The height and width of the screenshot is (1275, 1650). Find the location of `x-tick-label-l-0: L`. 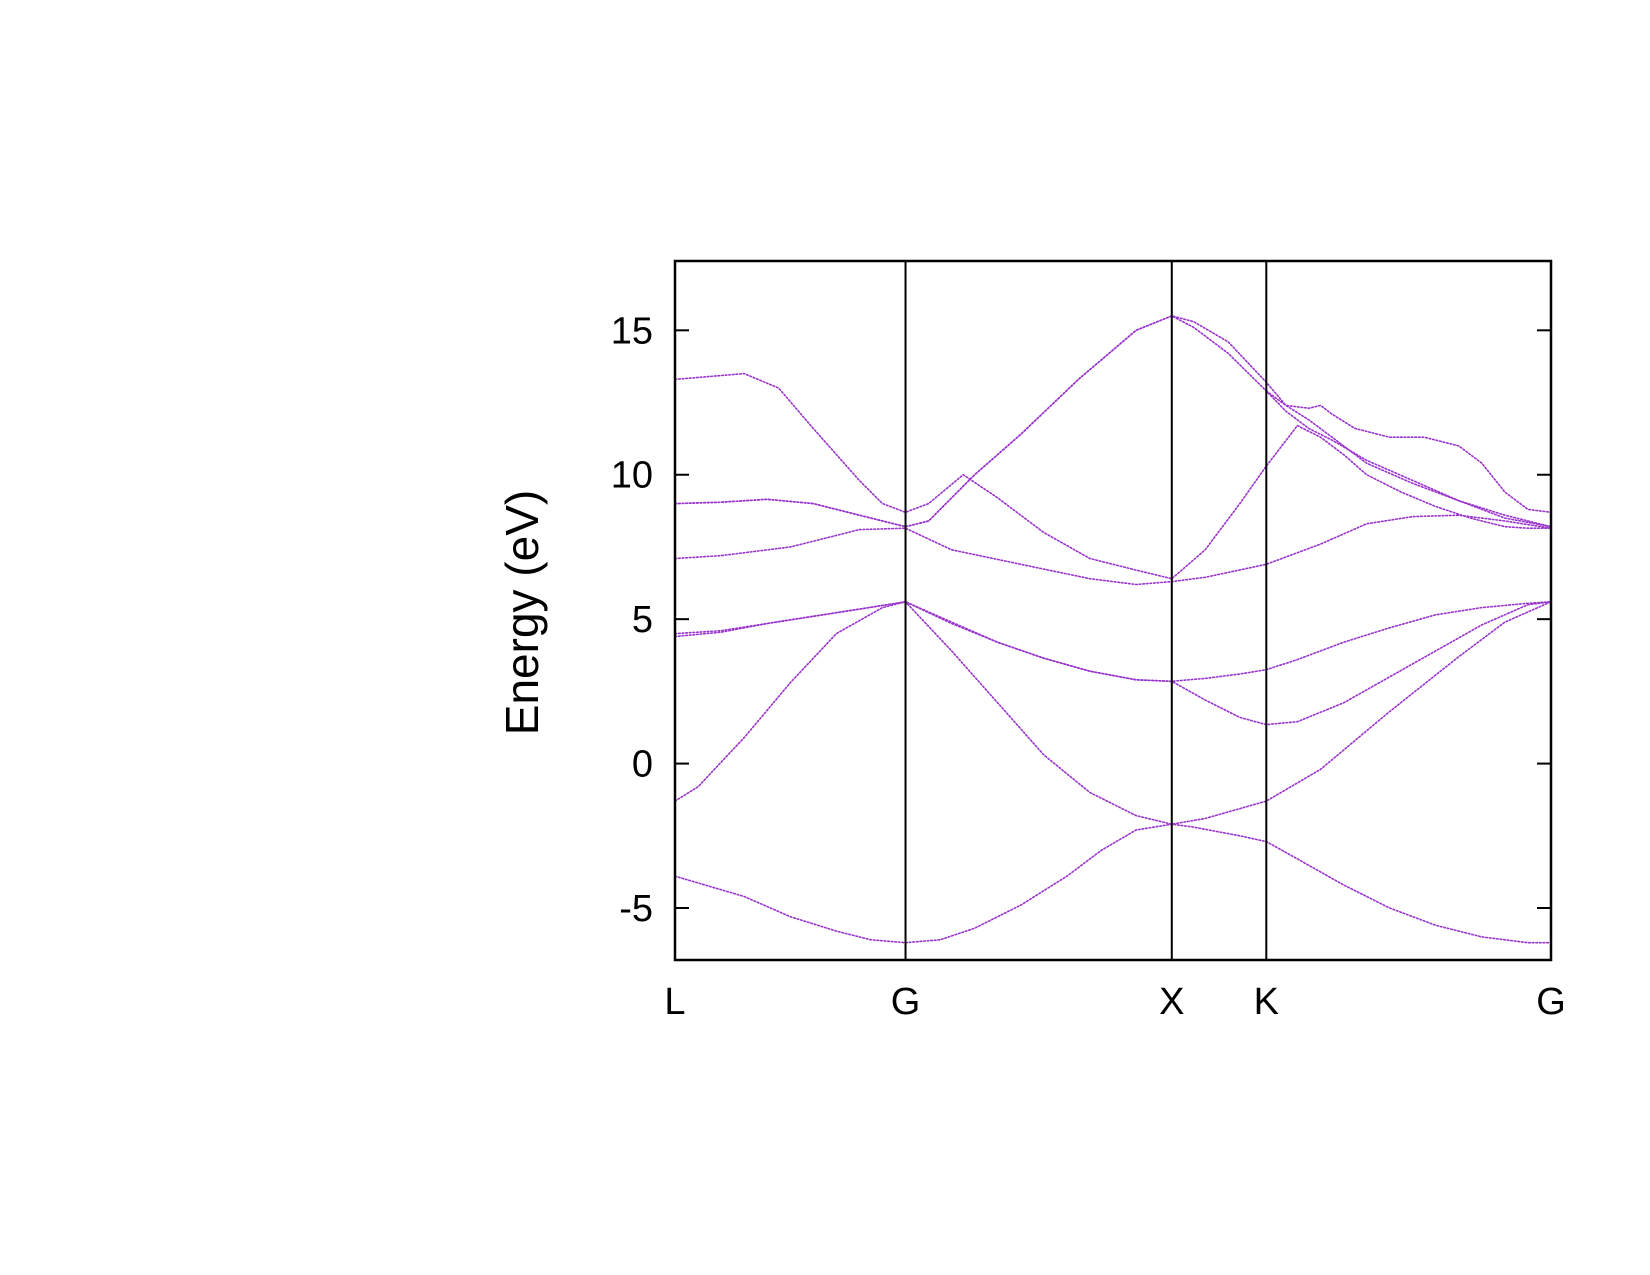

x-tick-label-l-0: L is located at coordinates (674, 1002).